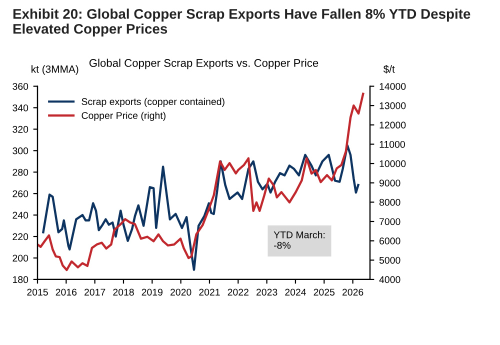  Describe the element at coordinates (393, 125) in the screenshot. I see `y2-tick-label: 12000` at that location.